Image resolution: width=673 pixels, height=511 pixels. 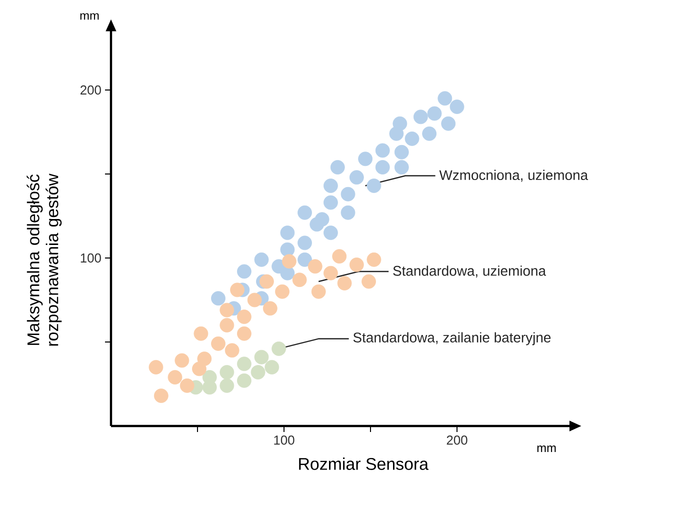 I want to click on x-axis-title: Rozmiar Sensora, so click(x=364, y=464).